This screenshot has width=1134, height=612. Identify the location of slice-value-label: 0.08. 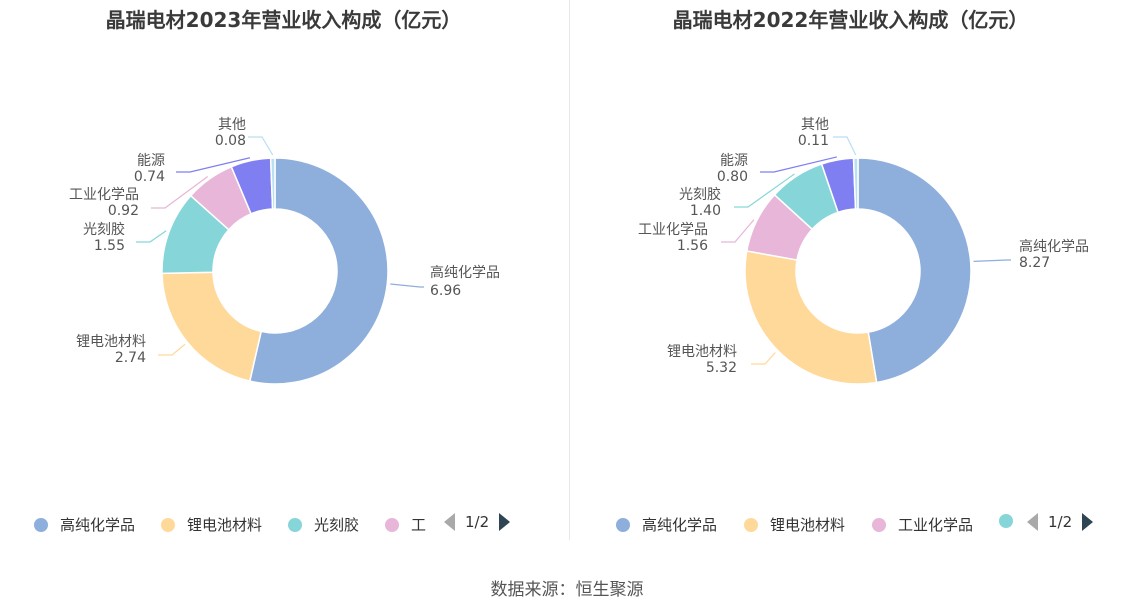
(230, 141).